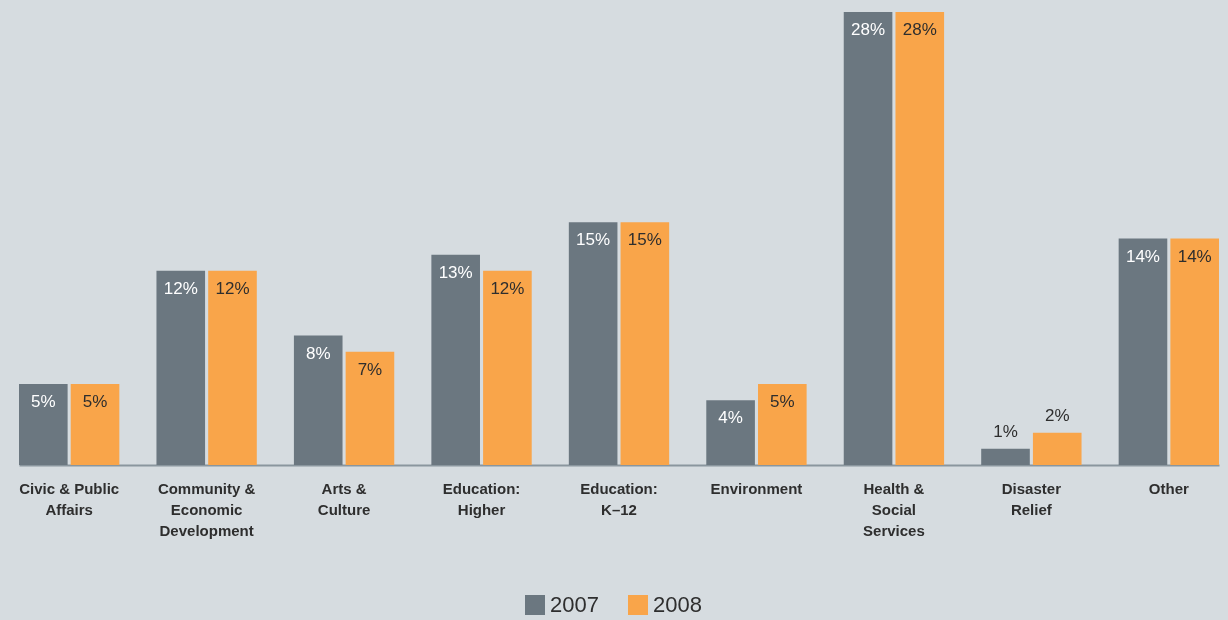 Image resolution: width=1228 pixels, height=620 pixels. What do you see at coordinates (481, 498) in the screenshot?
I see `x-tick-label: Education: Higher` at bounding box center [481, 498].